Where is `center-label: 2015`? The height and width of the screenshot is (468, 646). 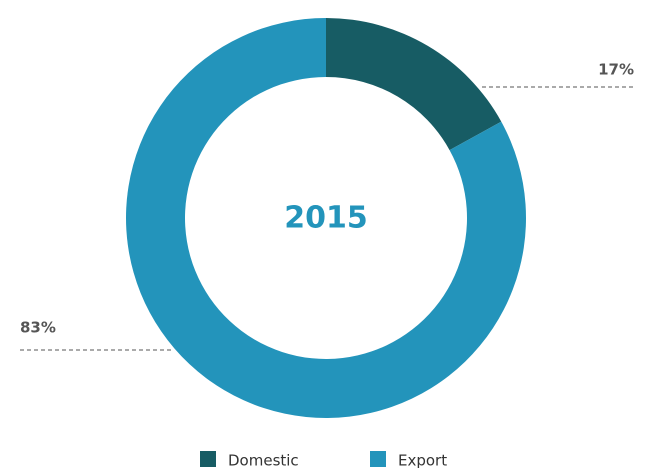
center-label: 2015 is located at coordinates (326, 218).